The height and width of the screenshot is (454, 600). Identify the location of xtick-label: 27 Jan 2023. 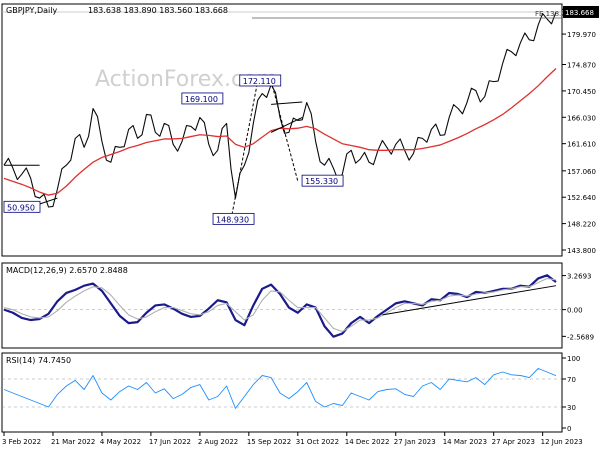
(415, 442).